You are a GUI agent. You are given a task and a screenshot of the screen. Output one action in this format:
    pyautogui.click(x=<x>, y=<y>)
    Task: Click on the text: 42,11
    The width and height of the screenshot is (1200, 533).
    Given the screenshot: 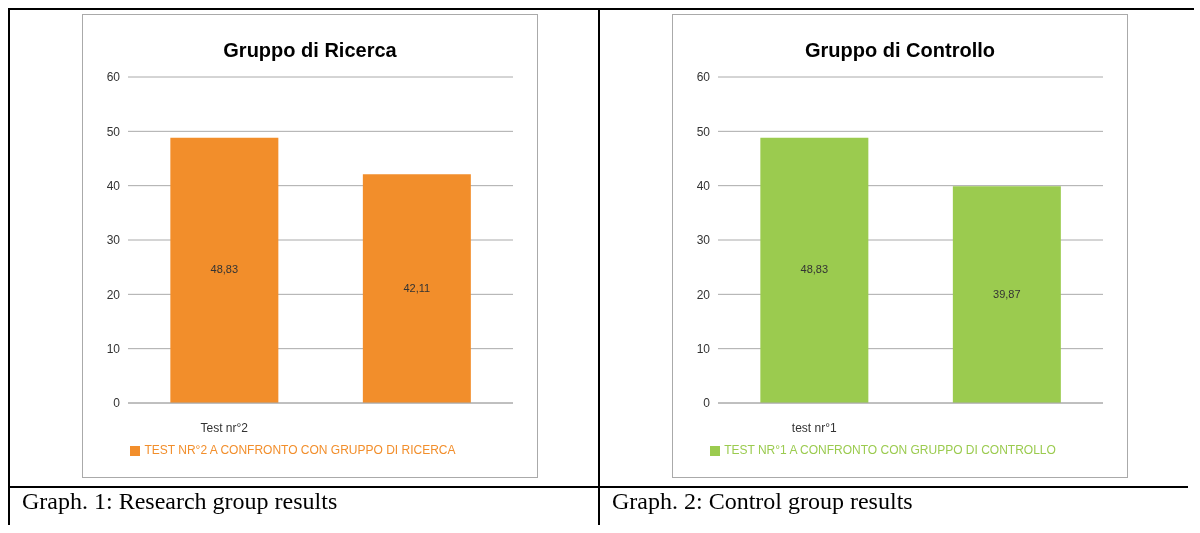 What is the action you would take?
    pyautogui.click(x=417, y=287)
    